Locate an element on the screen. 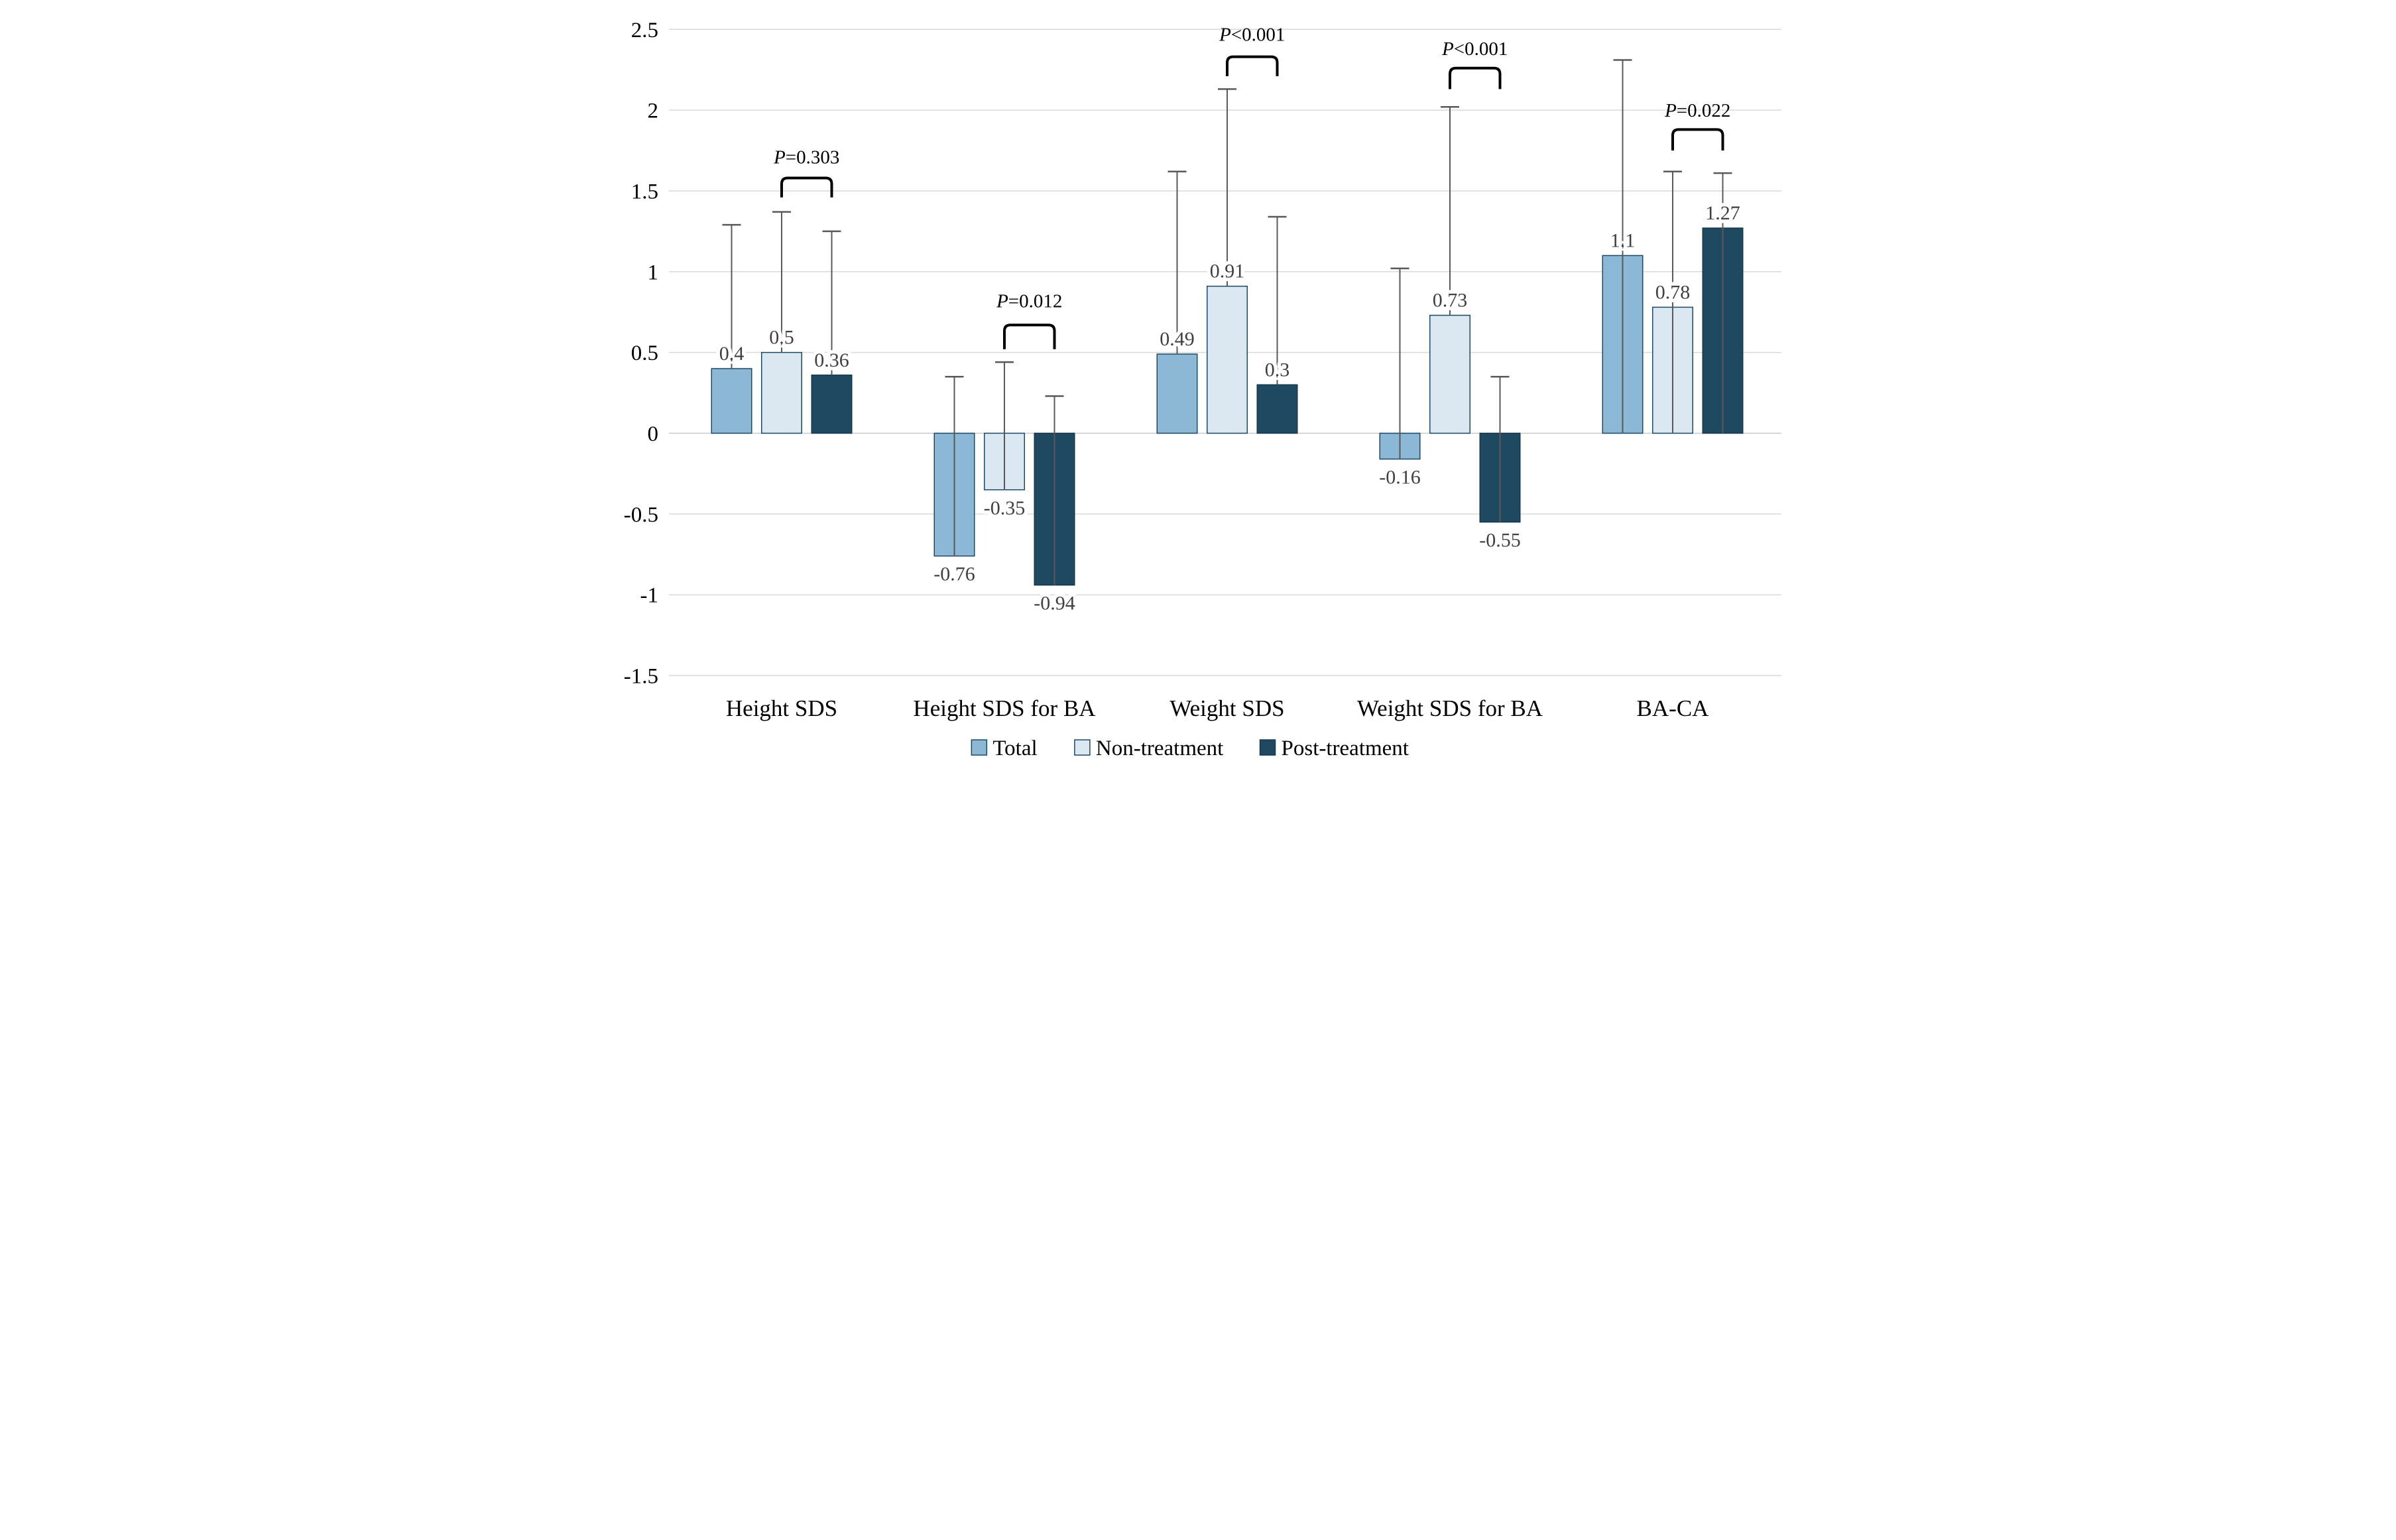 The image size is (2396, 1540). y-axis-tick-label: 2 is located at coordinates (652, 111).